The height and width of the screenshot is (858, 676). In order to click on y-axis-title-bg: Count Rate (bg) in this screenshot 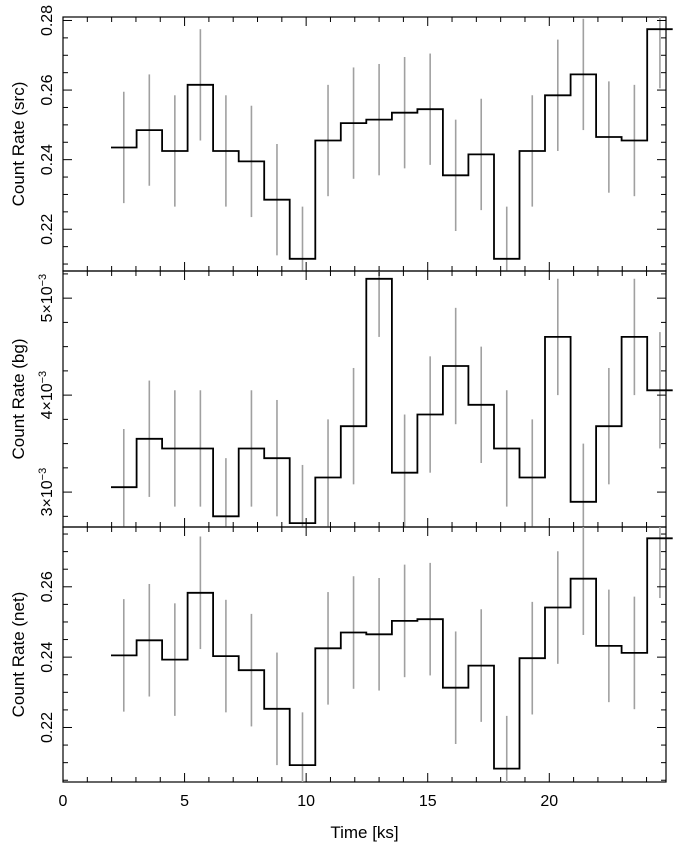, I will do `click(18, 399)`.